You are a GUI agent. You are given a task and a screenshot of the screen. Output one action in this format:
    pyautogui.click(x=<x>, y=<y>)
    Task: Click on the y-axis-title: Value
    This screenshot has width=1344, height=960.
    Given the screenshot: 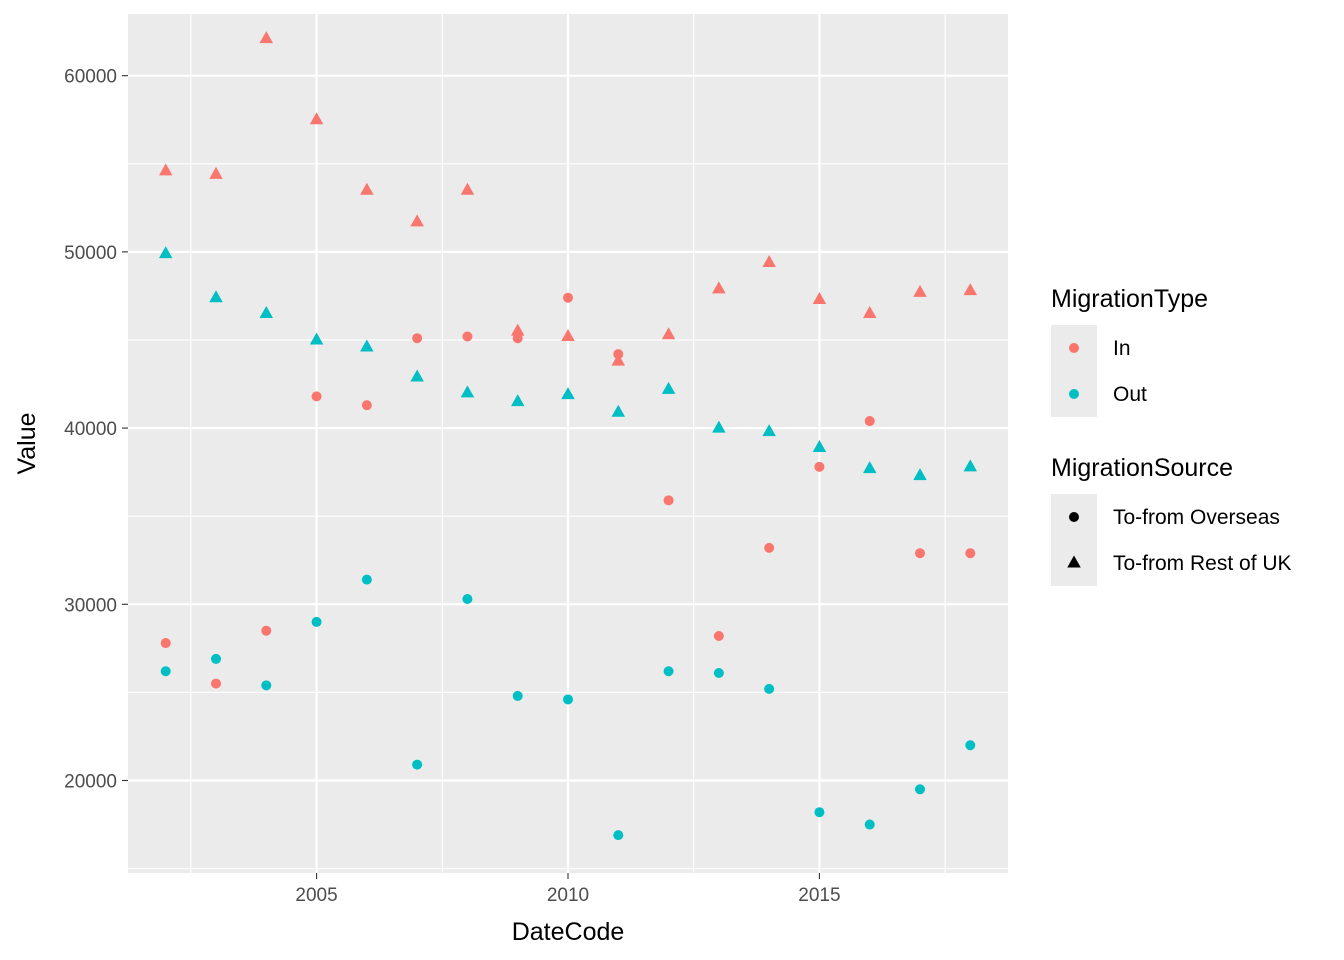 What is the action you would take?
    pyautogui.click(x=27, y=443)
    